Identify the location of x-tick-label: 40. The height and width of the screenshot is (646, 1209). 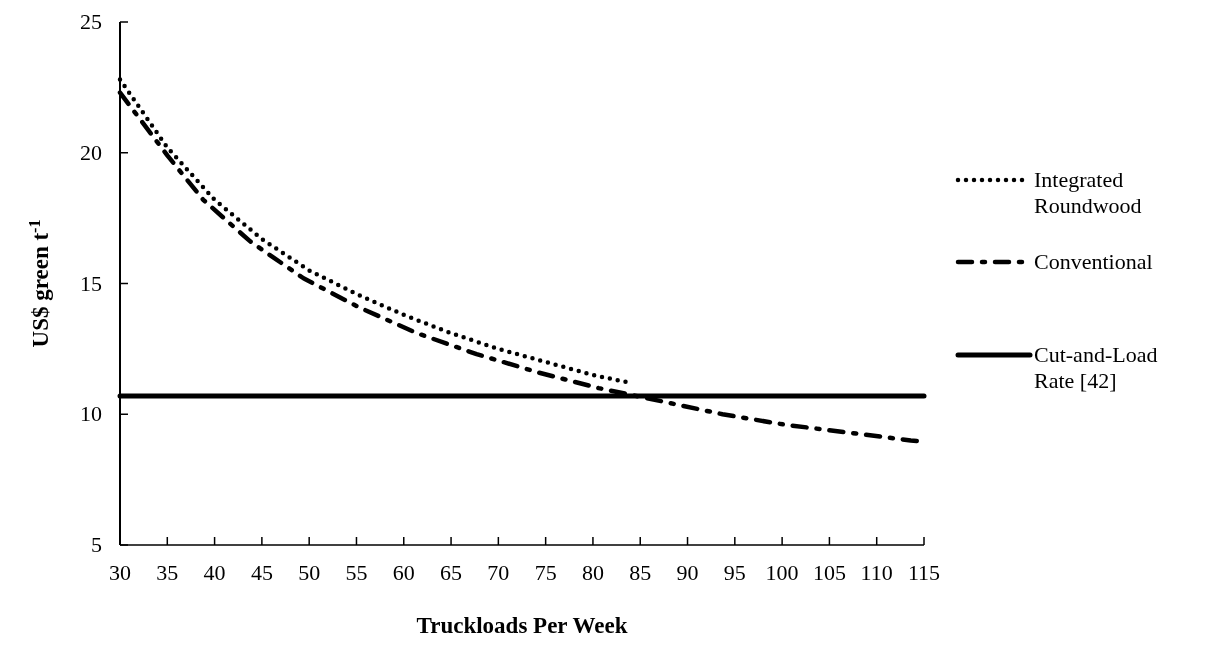
(214, 572).